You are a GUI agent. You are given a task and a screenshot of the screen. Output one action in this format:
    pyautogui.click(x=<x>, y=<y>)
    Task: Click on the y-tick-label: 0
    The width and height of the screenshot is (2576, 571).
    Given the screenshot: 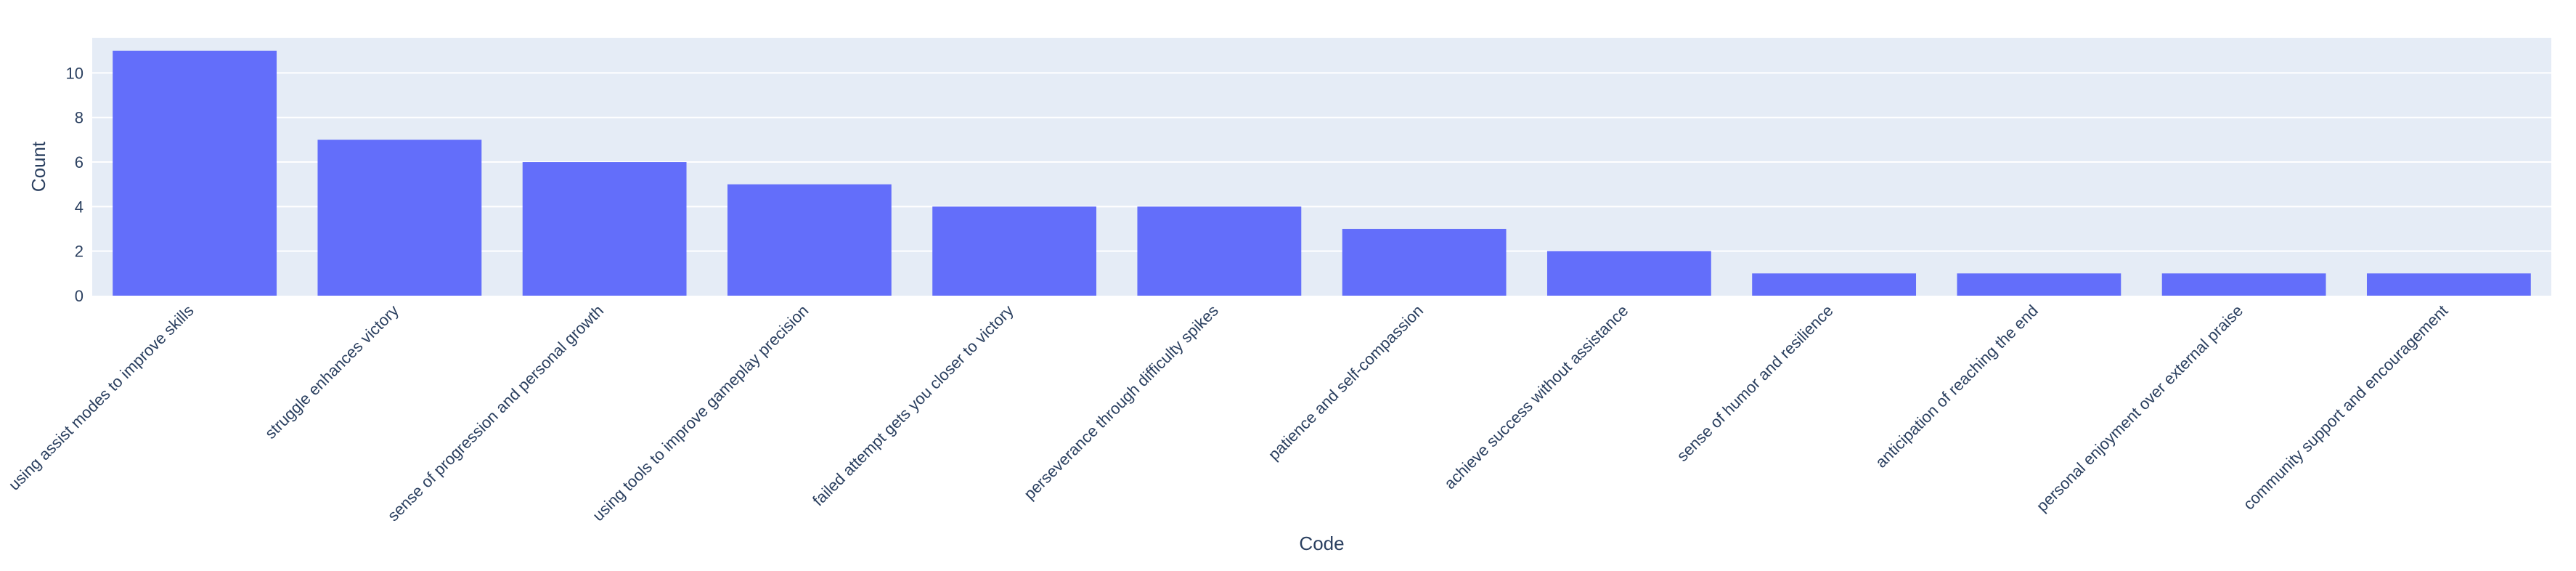 What is the action you would take?
    pyautogui.click(x=79, y=296)
    